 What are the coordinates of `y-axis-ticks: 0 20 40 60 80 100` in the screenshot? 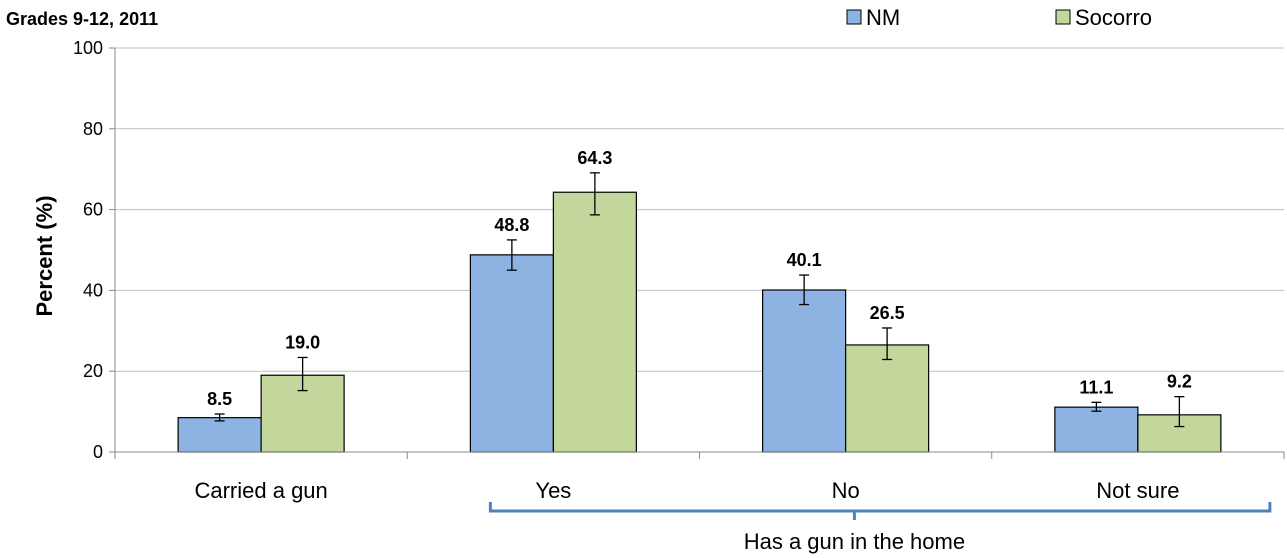 It's located at (94, 250).